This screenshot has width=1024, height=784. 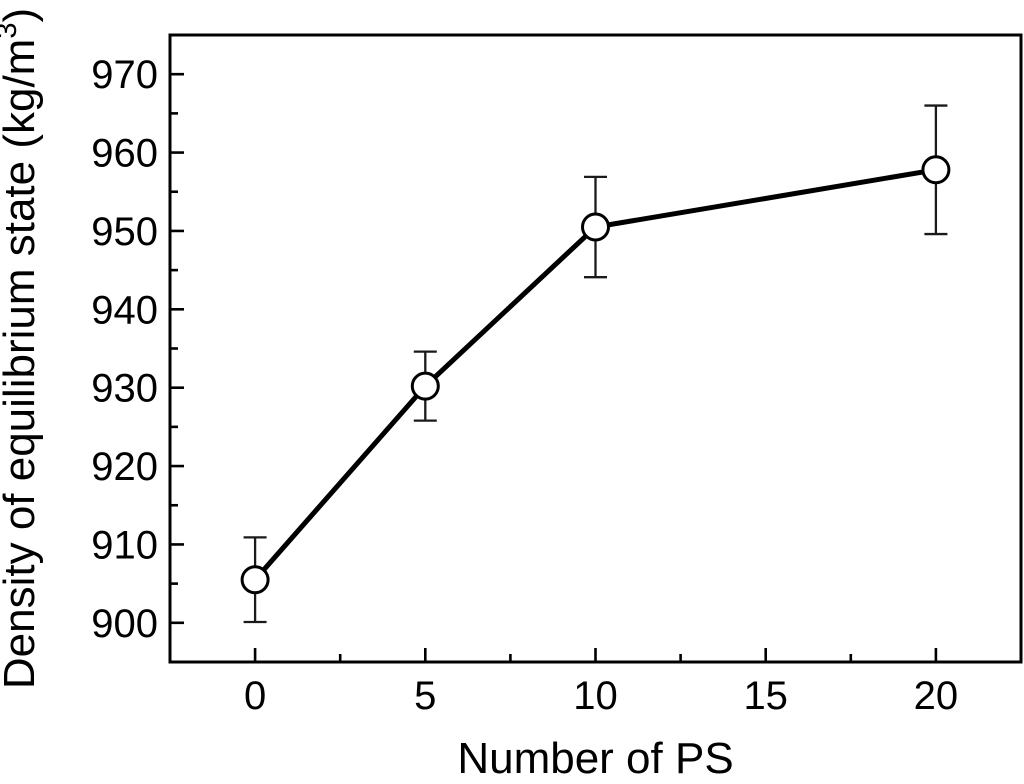 I want to click on y-tick-label: 950, so click(x=124, y=232).